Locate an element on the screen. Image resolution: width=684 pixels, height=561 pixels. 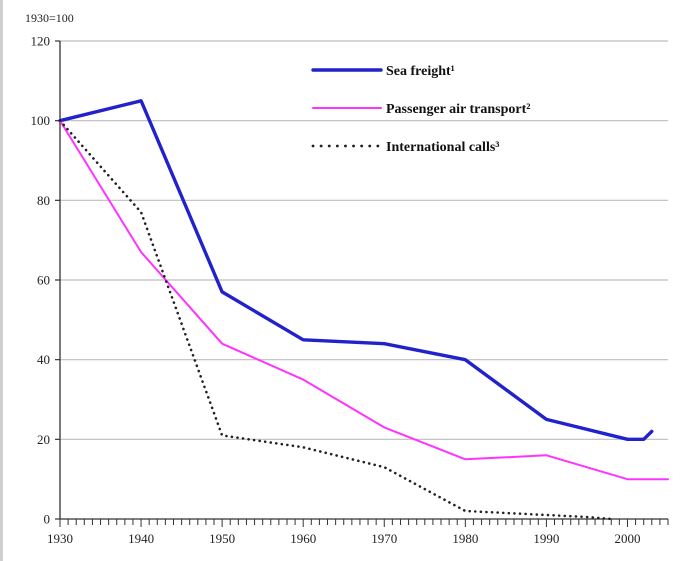
y-tick-label-40: 40 is located at coordinates (43, 359).